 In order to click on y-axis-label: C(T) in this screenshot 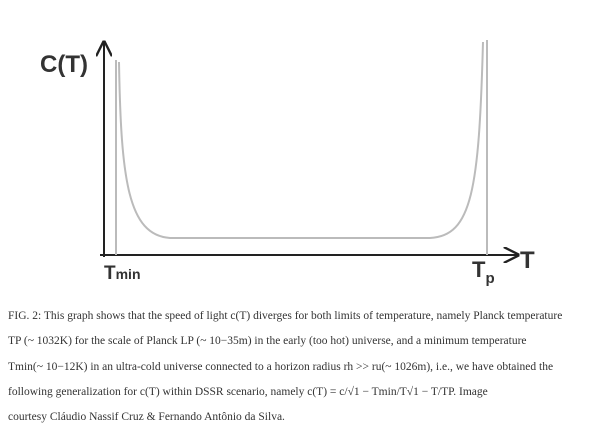, I will do `click(64, 64)`.